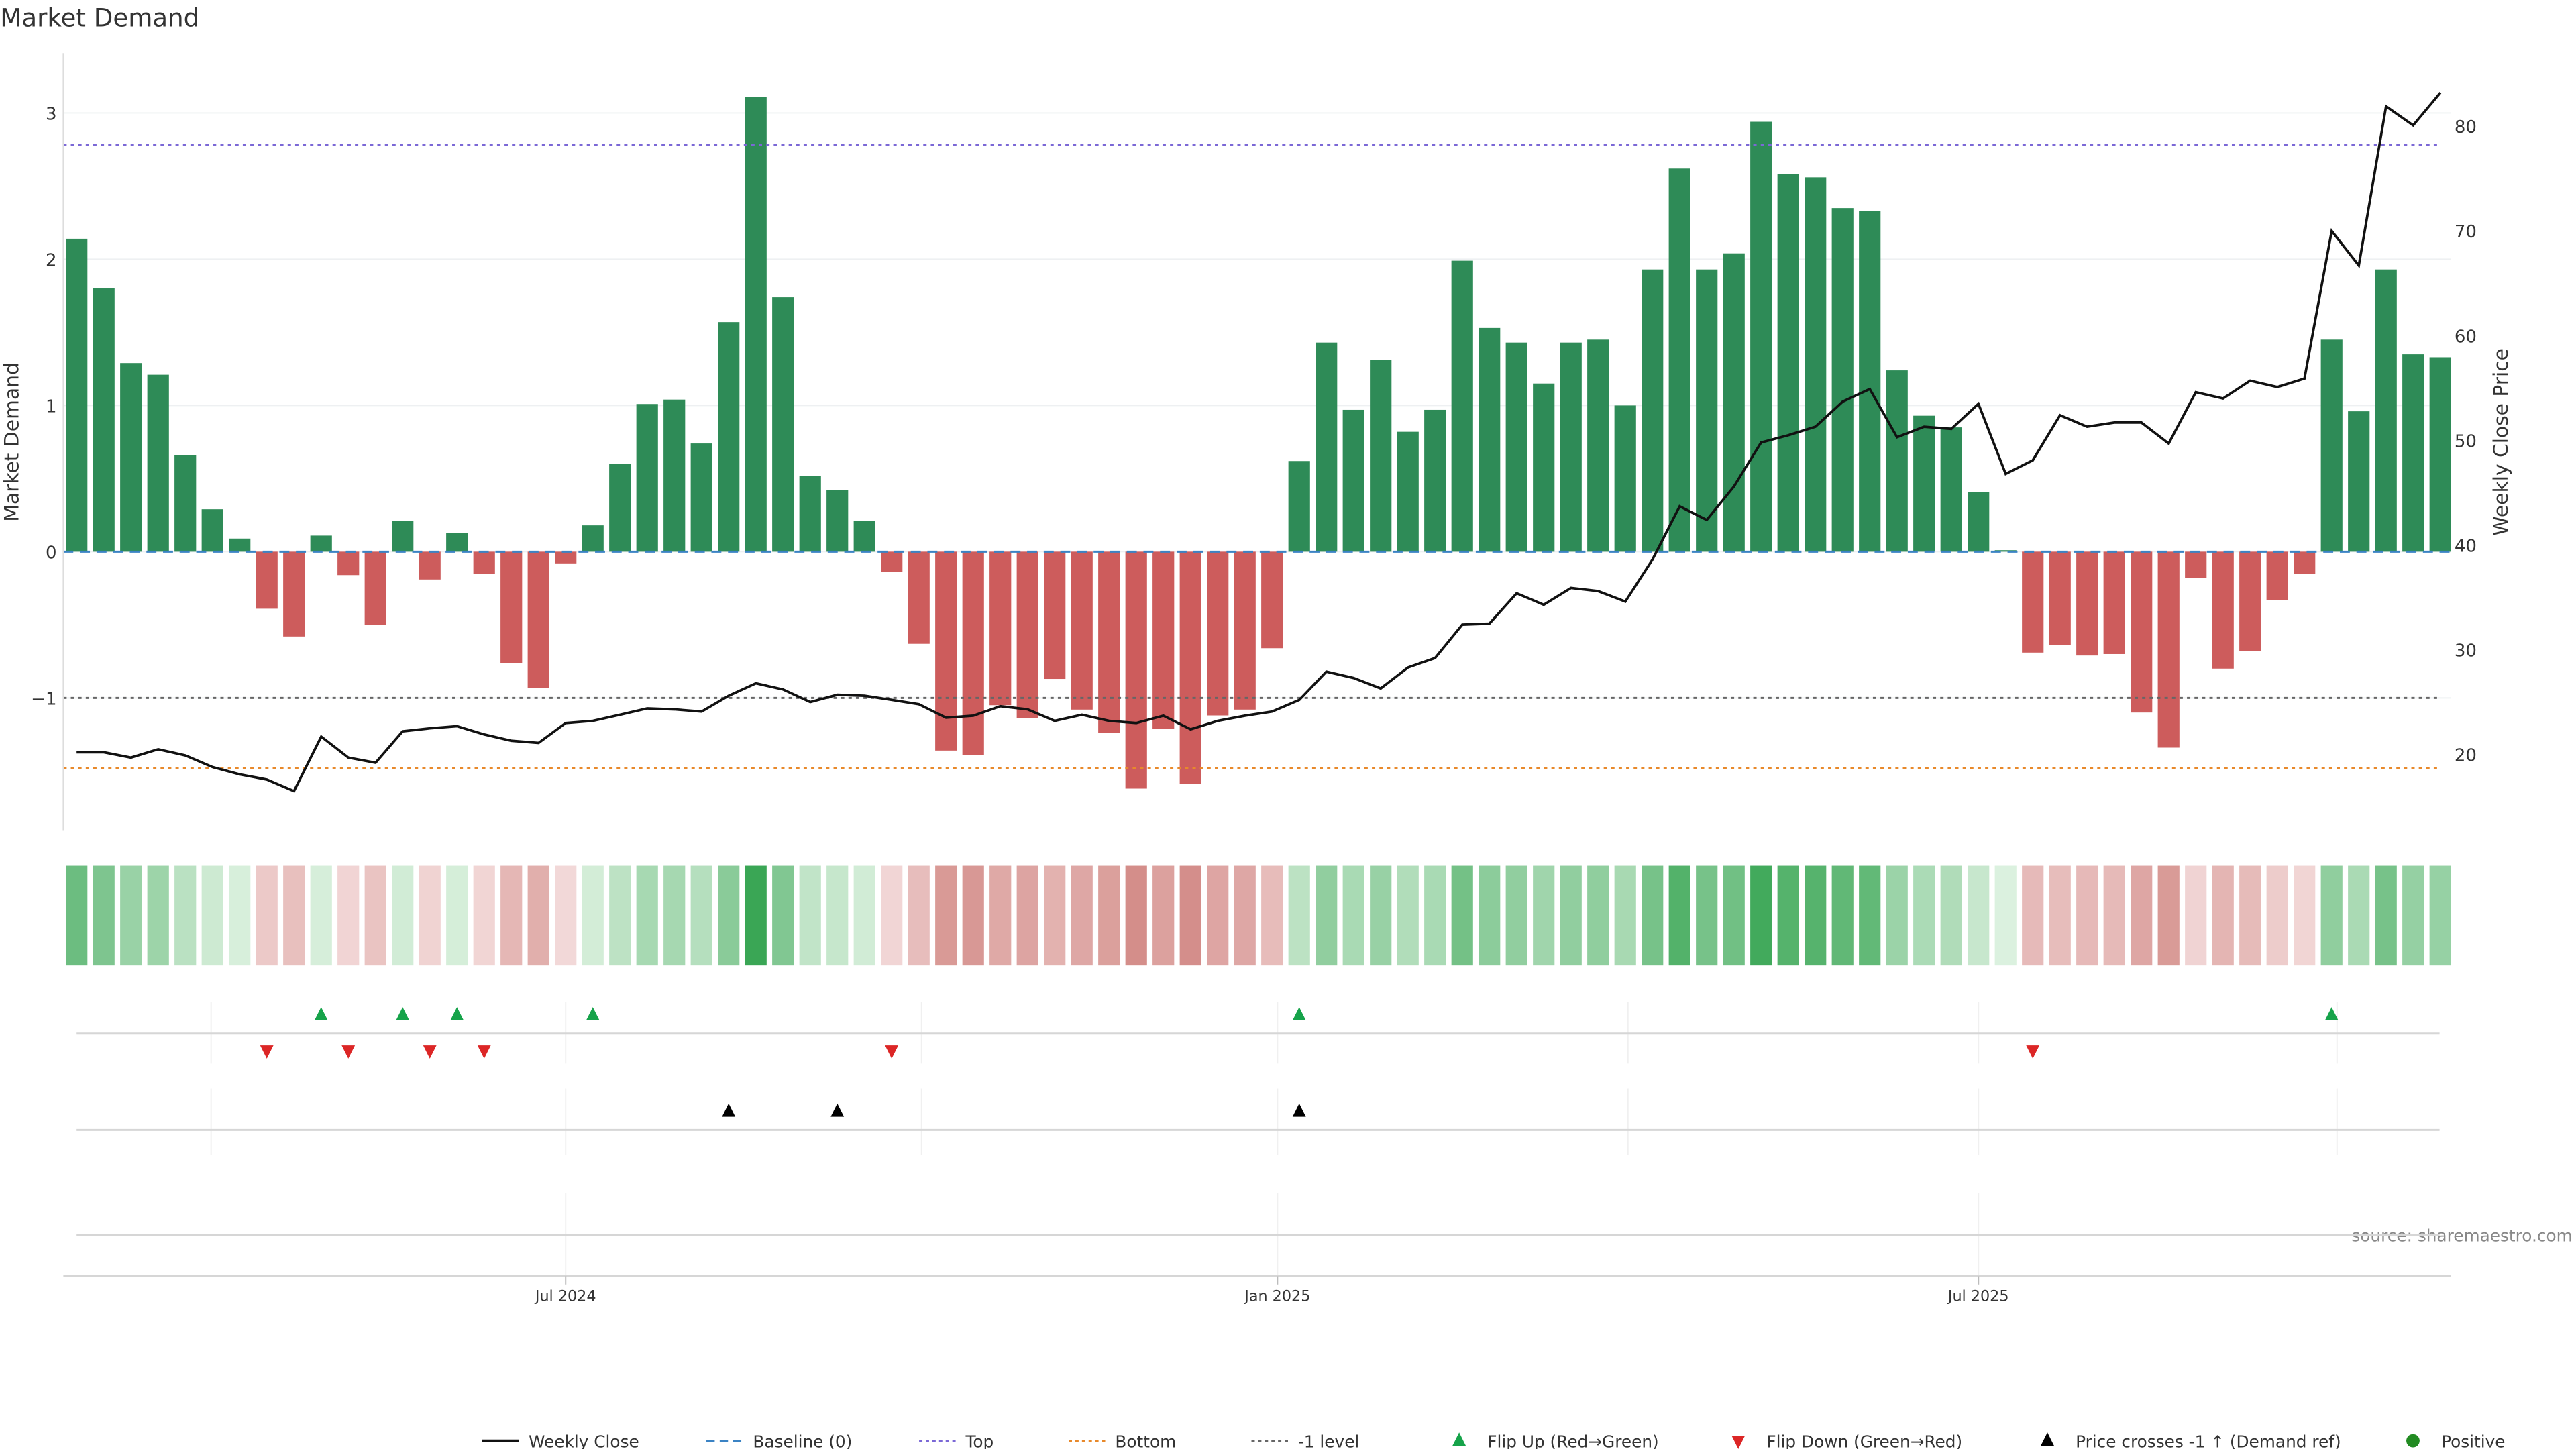 The width and height of the screenshot is (2576, 1449). What do you see at coordinates (2466, 755) in the screenshot?
I see `y2-tick-label: 20` at bounding box center [2466, 755].